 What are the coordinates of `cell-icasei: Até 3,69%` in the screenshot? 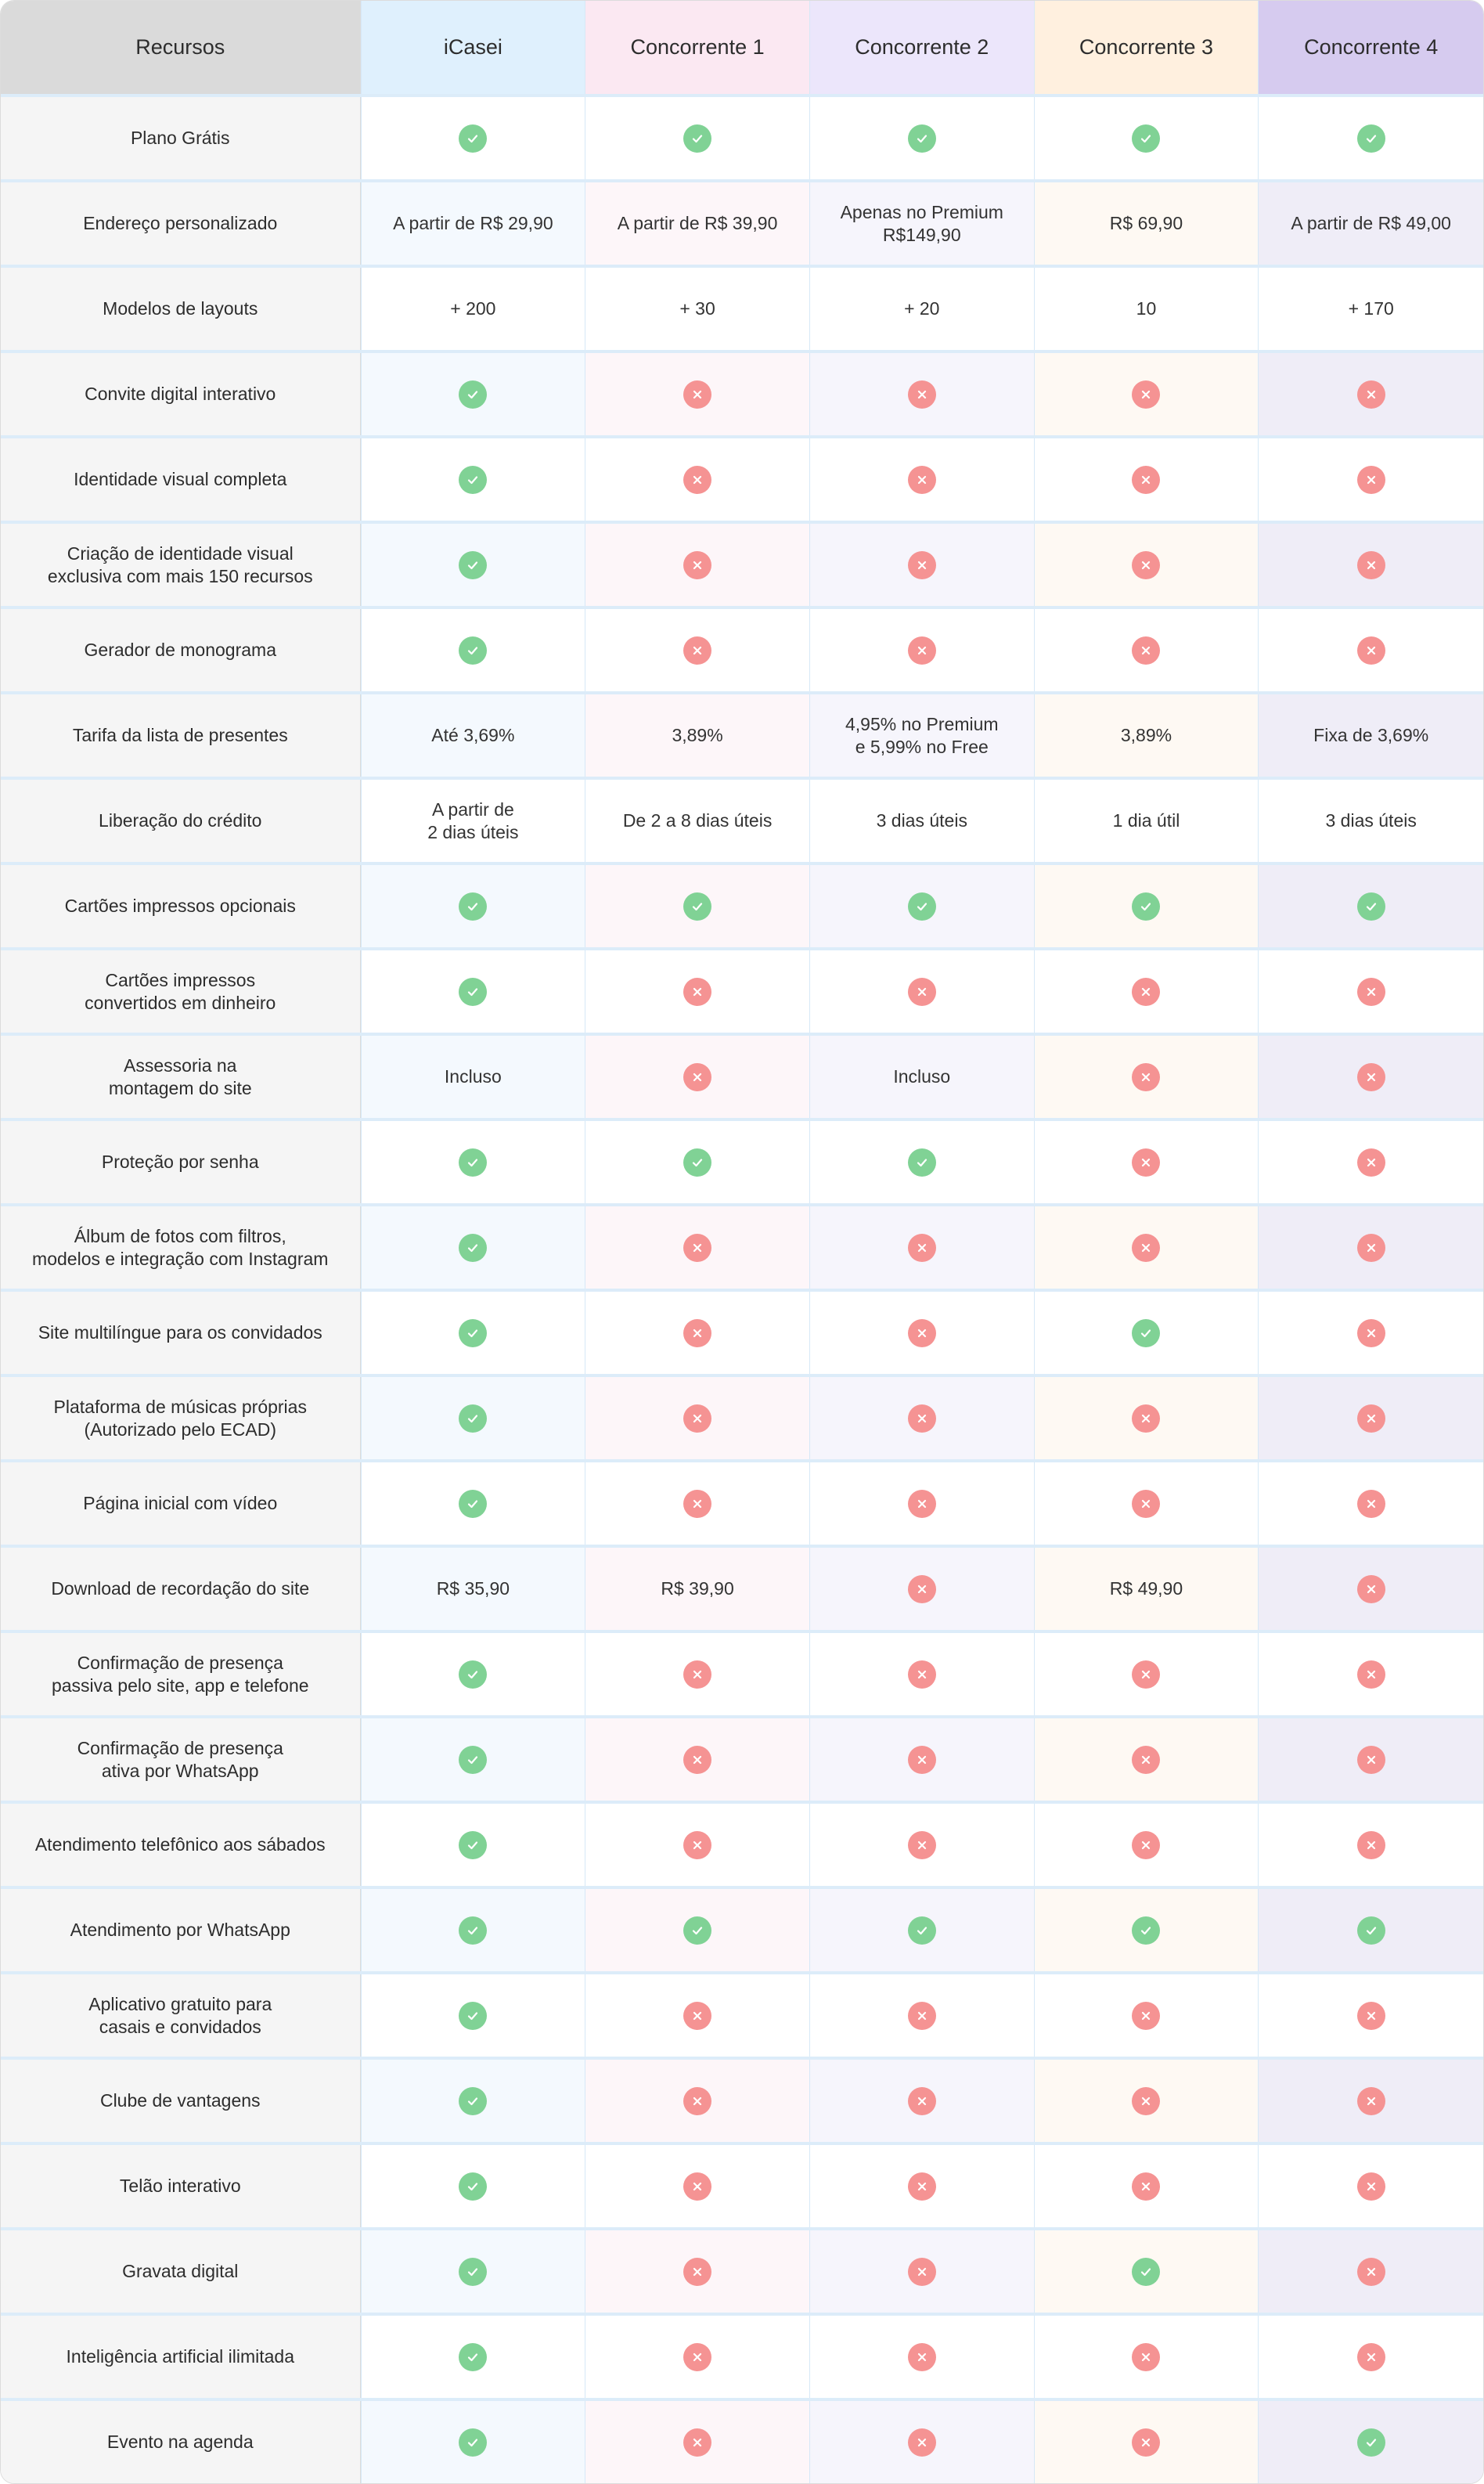 It's located at (472, 735).